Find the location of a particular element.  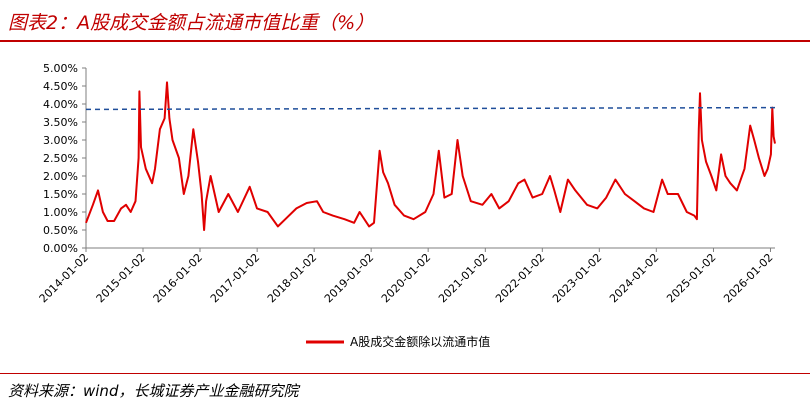

x-tick-label: 2017-01-02 is located at coordinates (235, 278).